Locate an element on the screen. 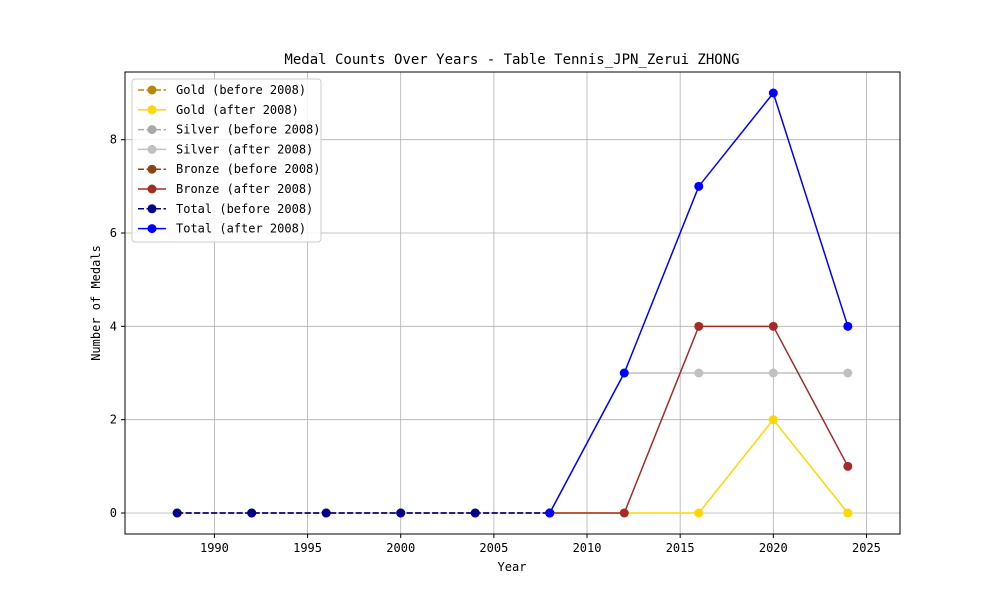 Image resolution: width=1000 pixels, height=600 pixels. legend-entry: Bronze (before 2008) is located at coordinates (248, 169).